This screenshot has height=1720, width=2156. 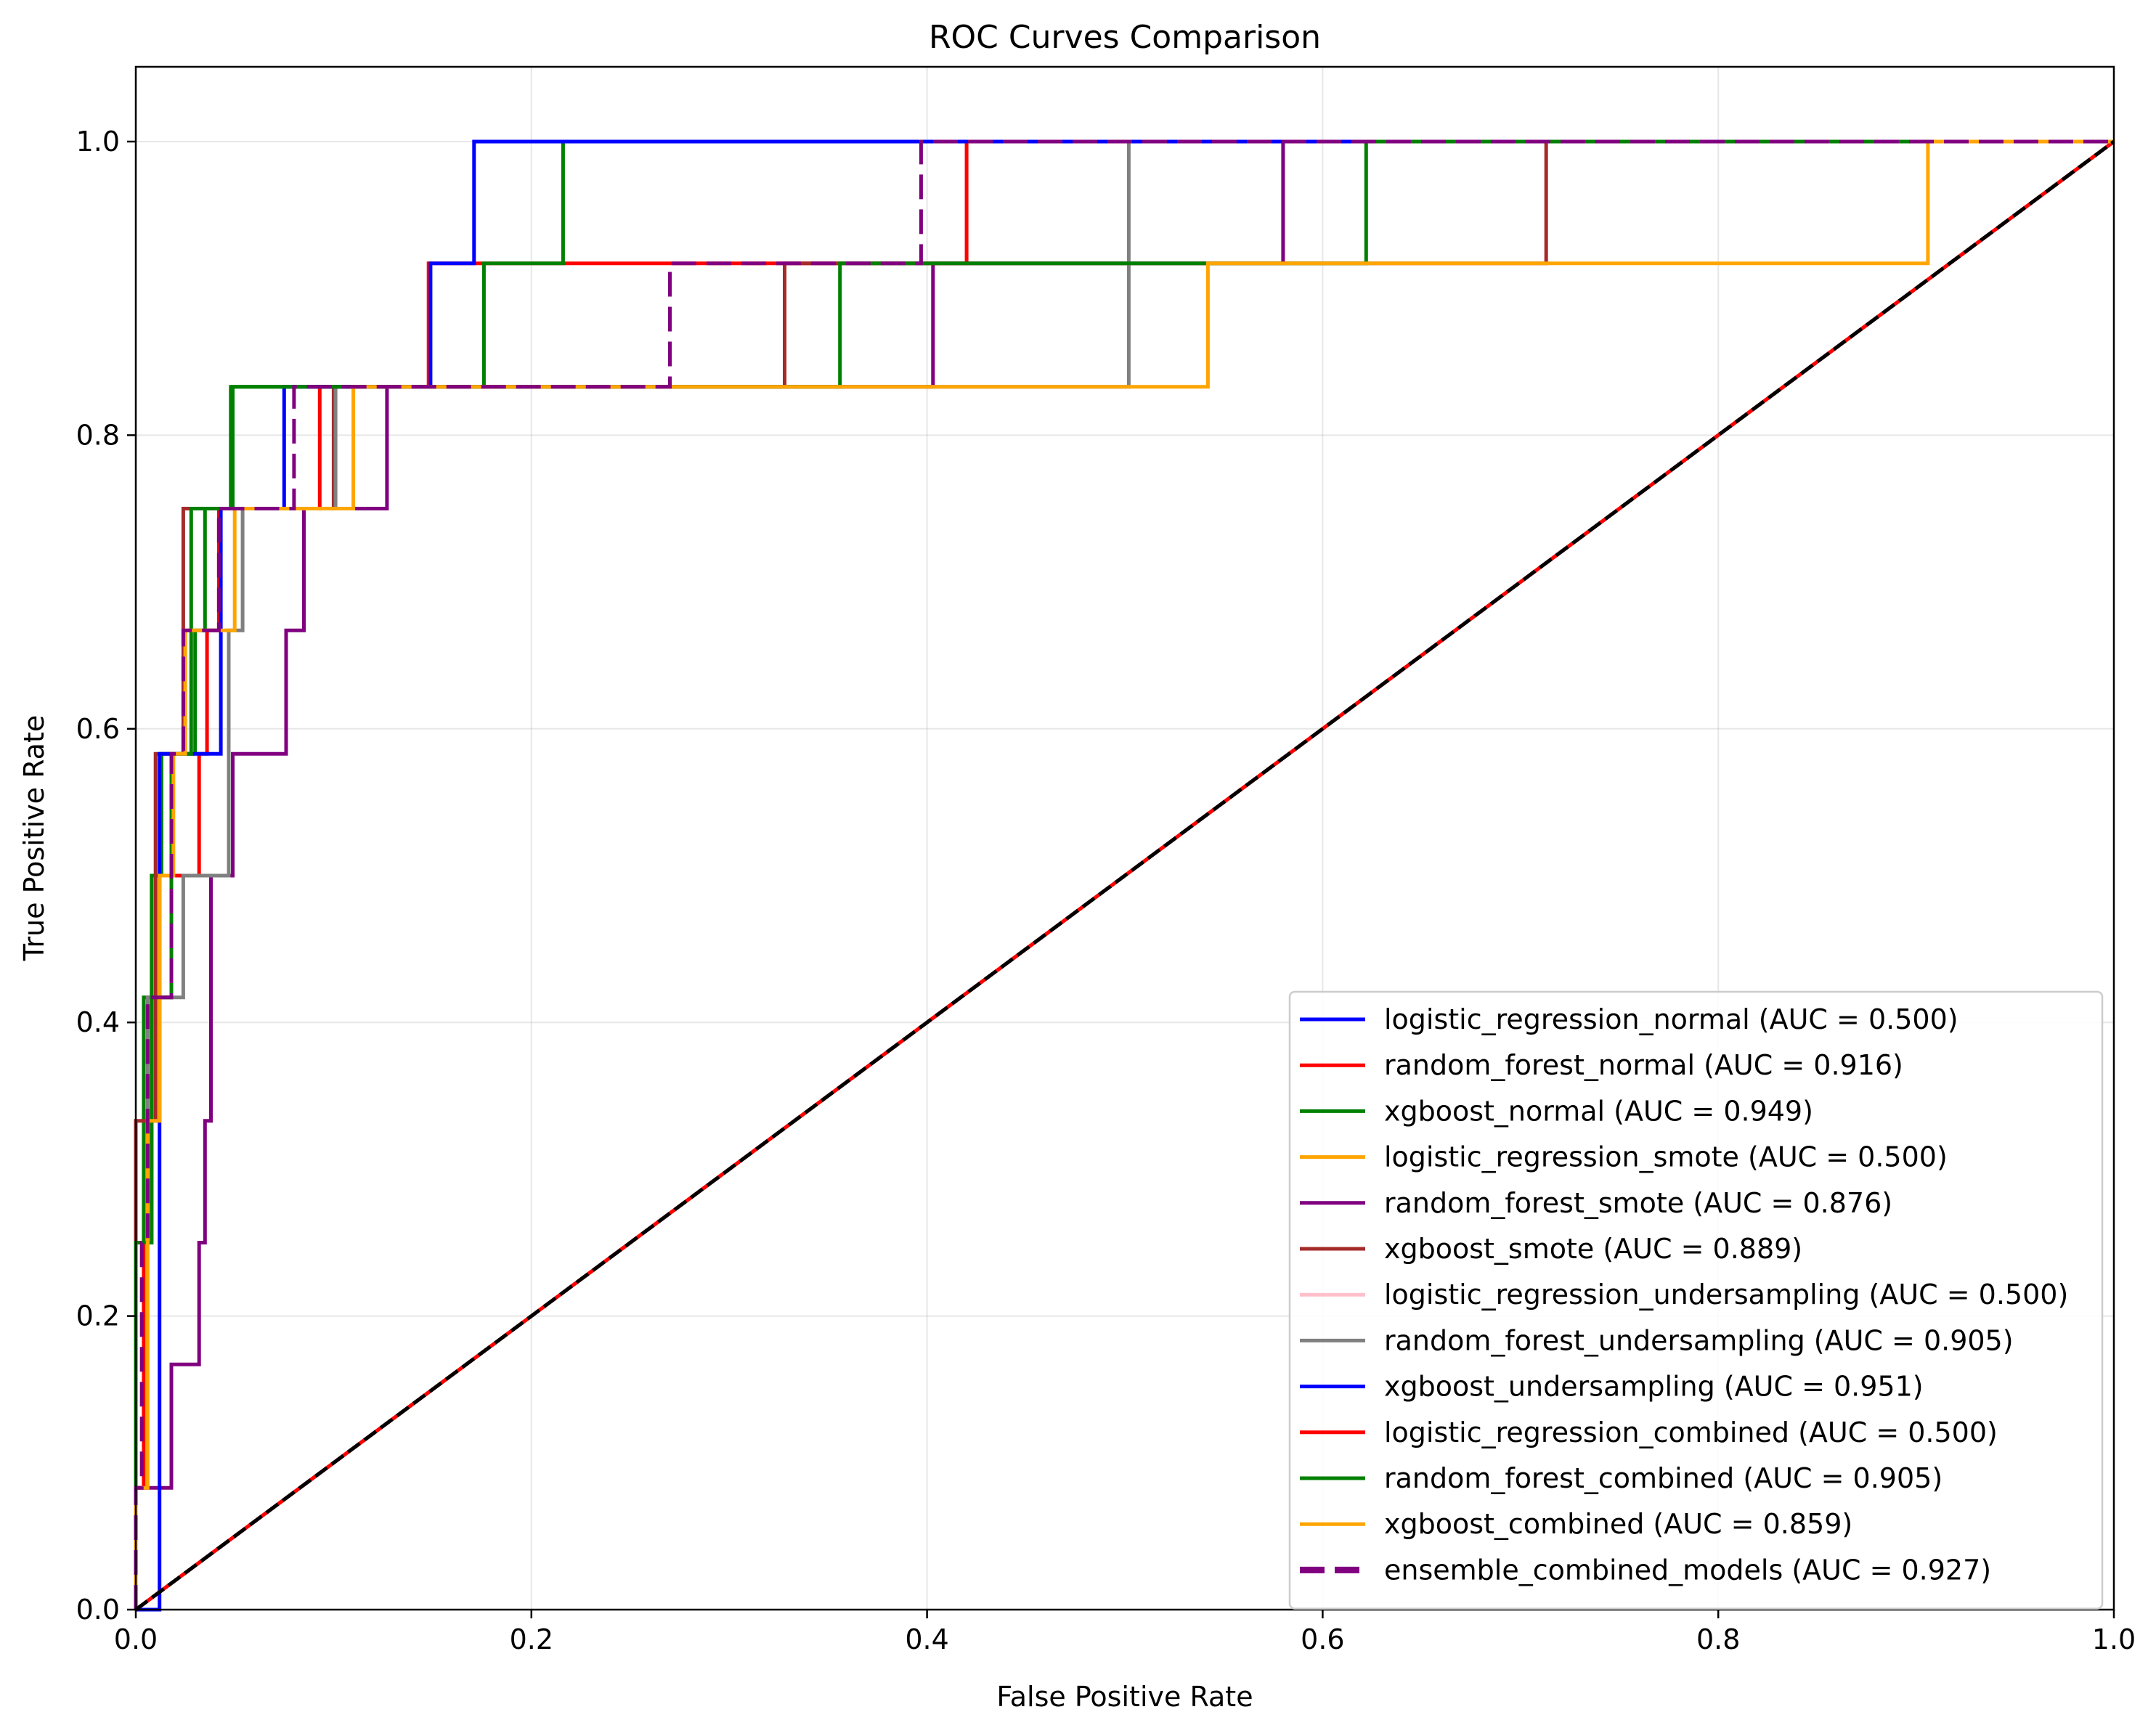 I want to click on x-axis-label: False Positive Rate, so click(x=1124, y=1697).